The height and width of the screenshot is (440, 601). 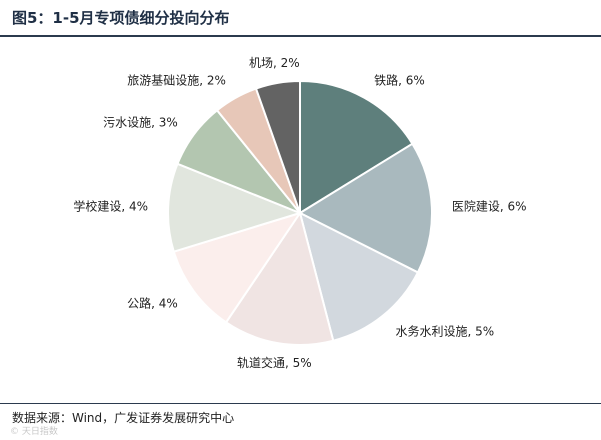 What do you see at coordinates (300, 403) in the screenshot?
I see `source-divider` at bounding box center [300, 403].